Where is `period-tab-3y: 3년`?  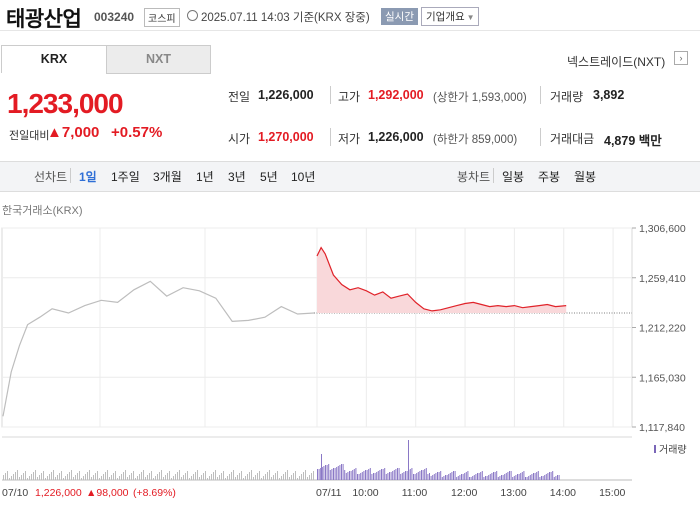
period-tab-3y: 3년 is located at coordinates (237, 177).